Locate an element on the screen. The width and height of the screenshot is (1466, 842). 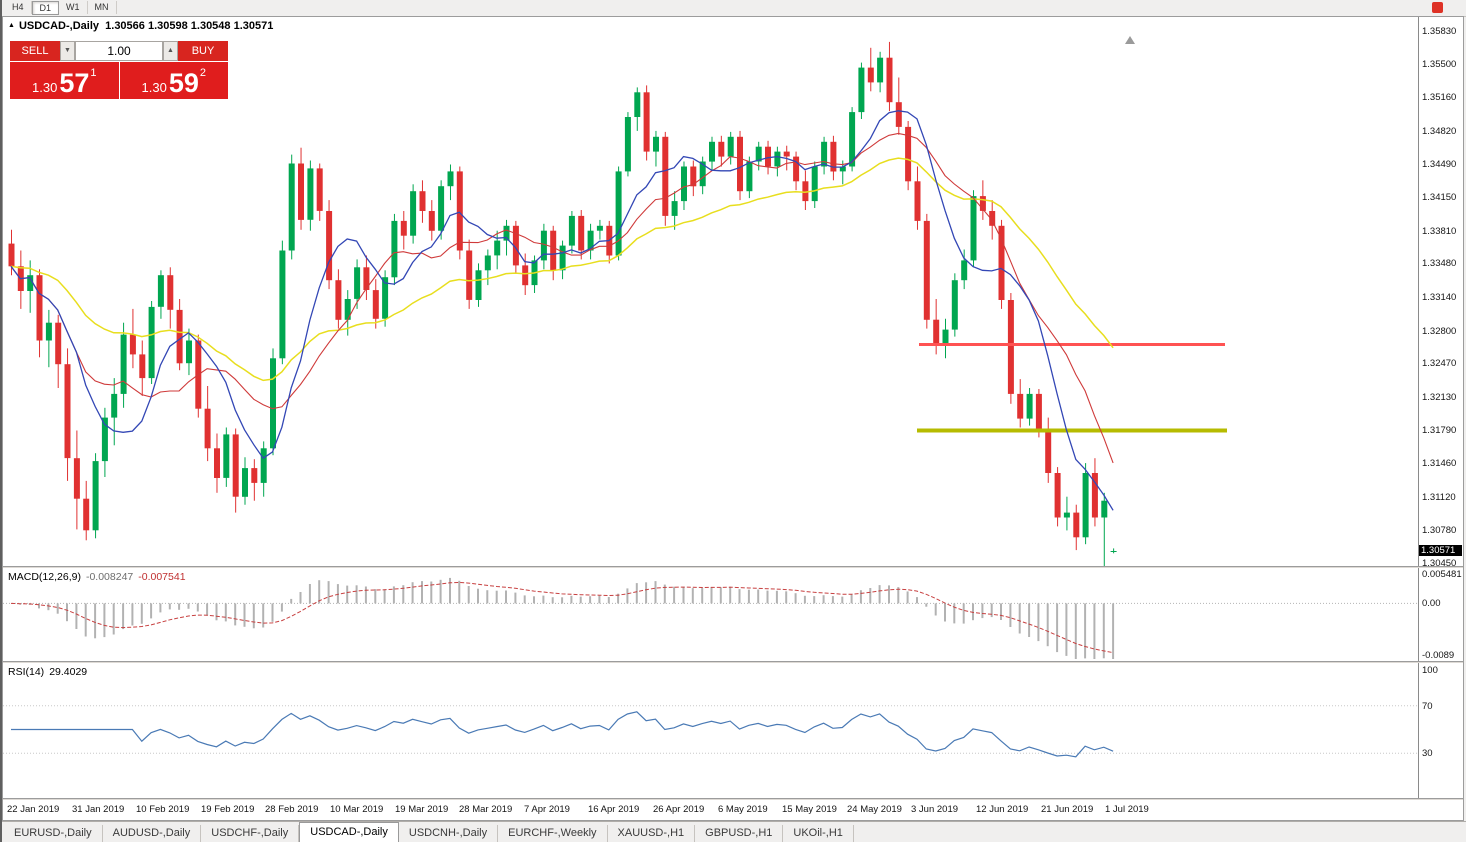
price-axis-label: 1.34820 is located at coordinates (1439, 131).